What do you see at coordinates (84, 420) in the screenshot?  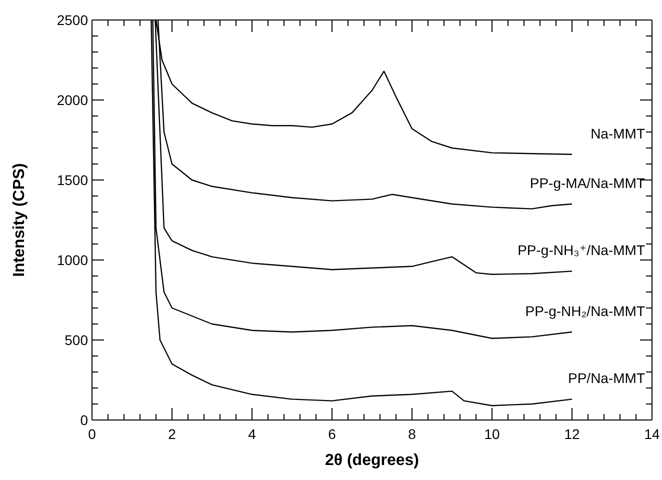 I see `y-tick-label: 0` at bounding box center [84, 420].